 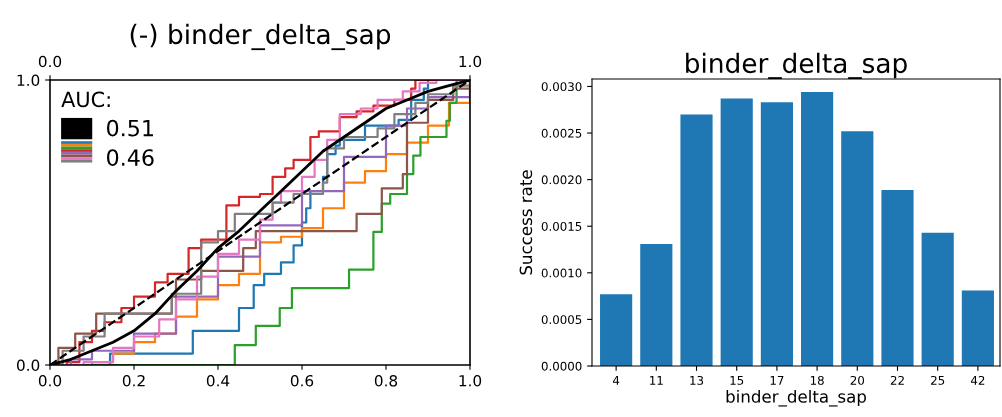 I want to click on legend-label: 0.46, so click(x=130, y=157).